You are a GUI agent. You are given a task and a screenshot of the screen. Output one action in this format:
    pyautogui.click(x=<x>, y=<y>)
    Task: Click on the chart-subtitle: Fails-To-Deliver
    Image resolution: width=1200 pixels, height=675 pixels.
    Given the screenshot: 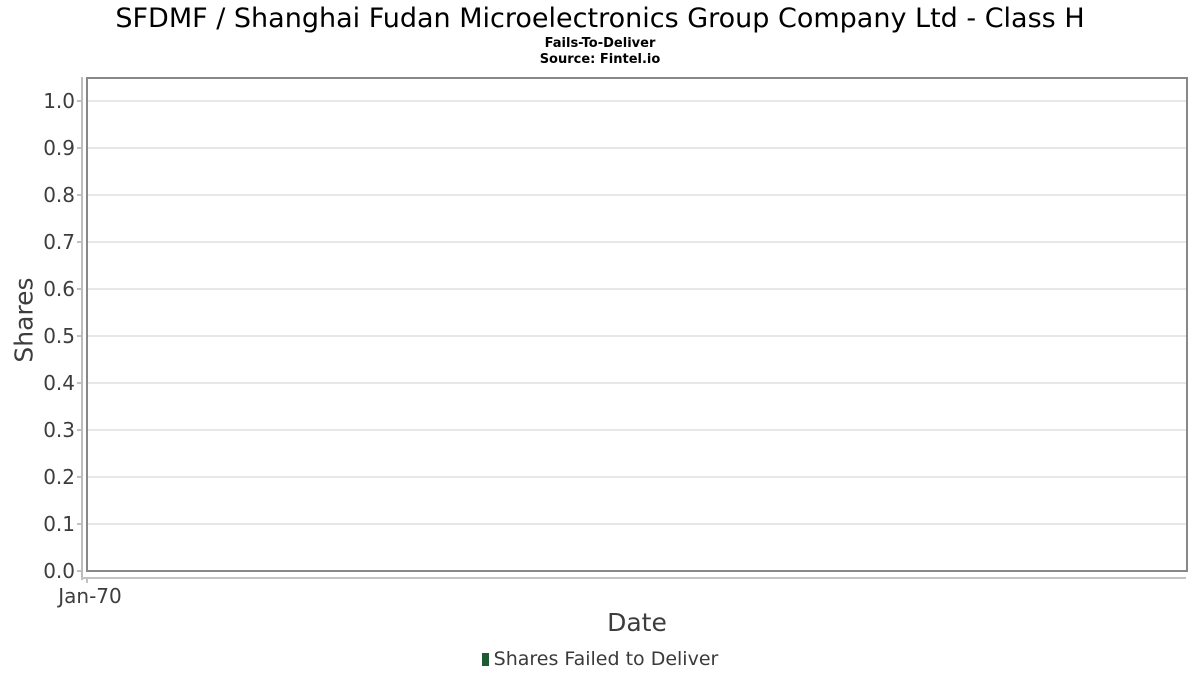 What is the action you would take?
    pyautogui.click(x=600, y=43)
    